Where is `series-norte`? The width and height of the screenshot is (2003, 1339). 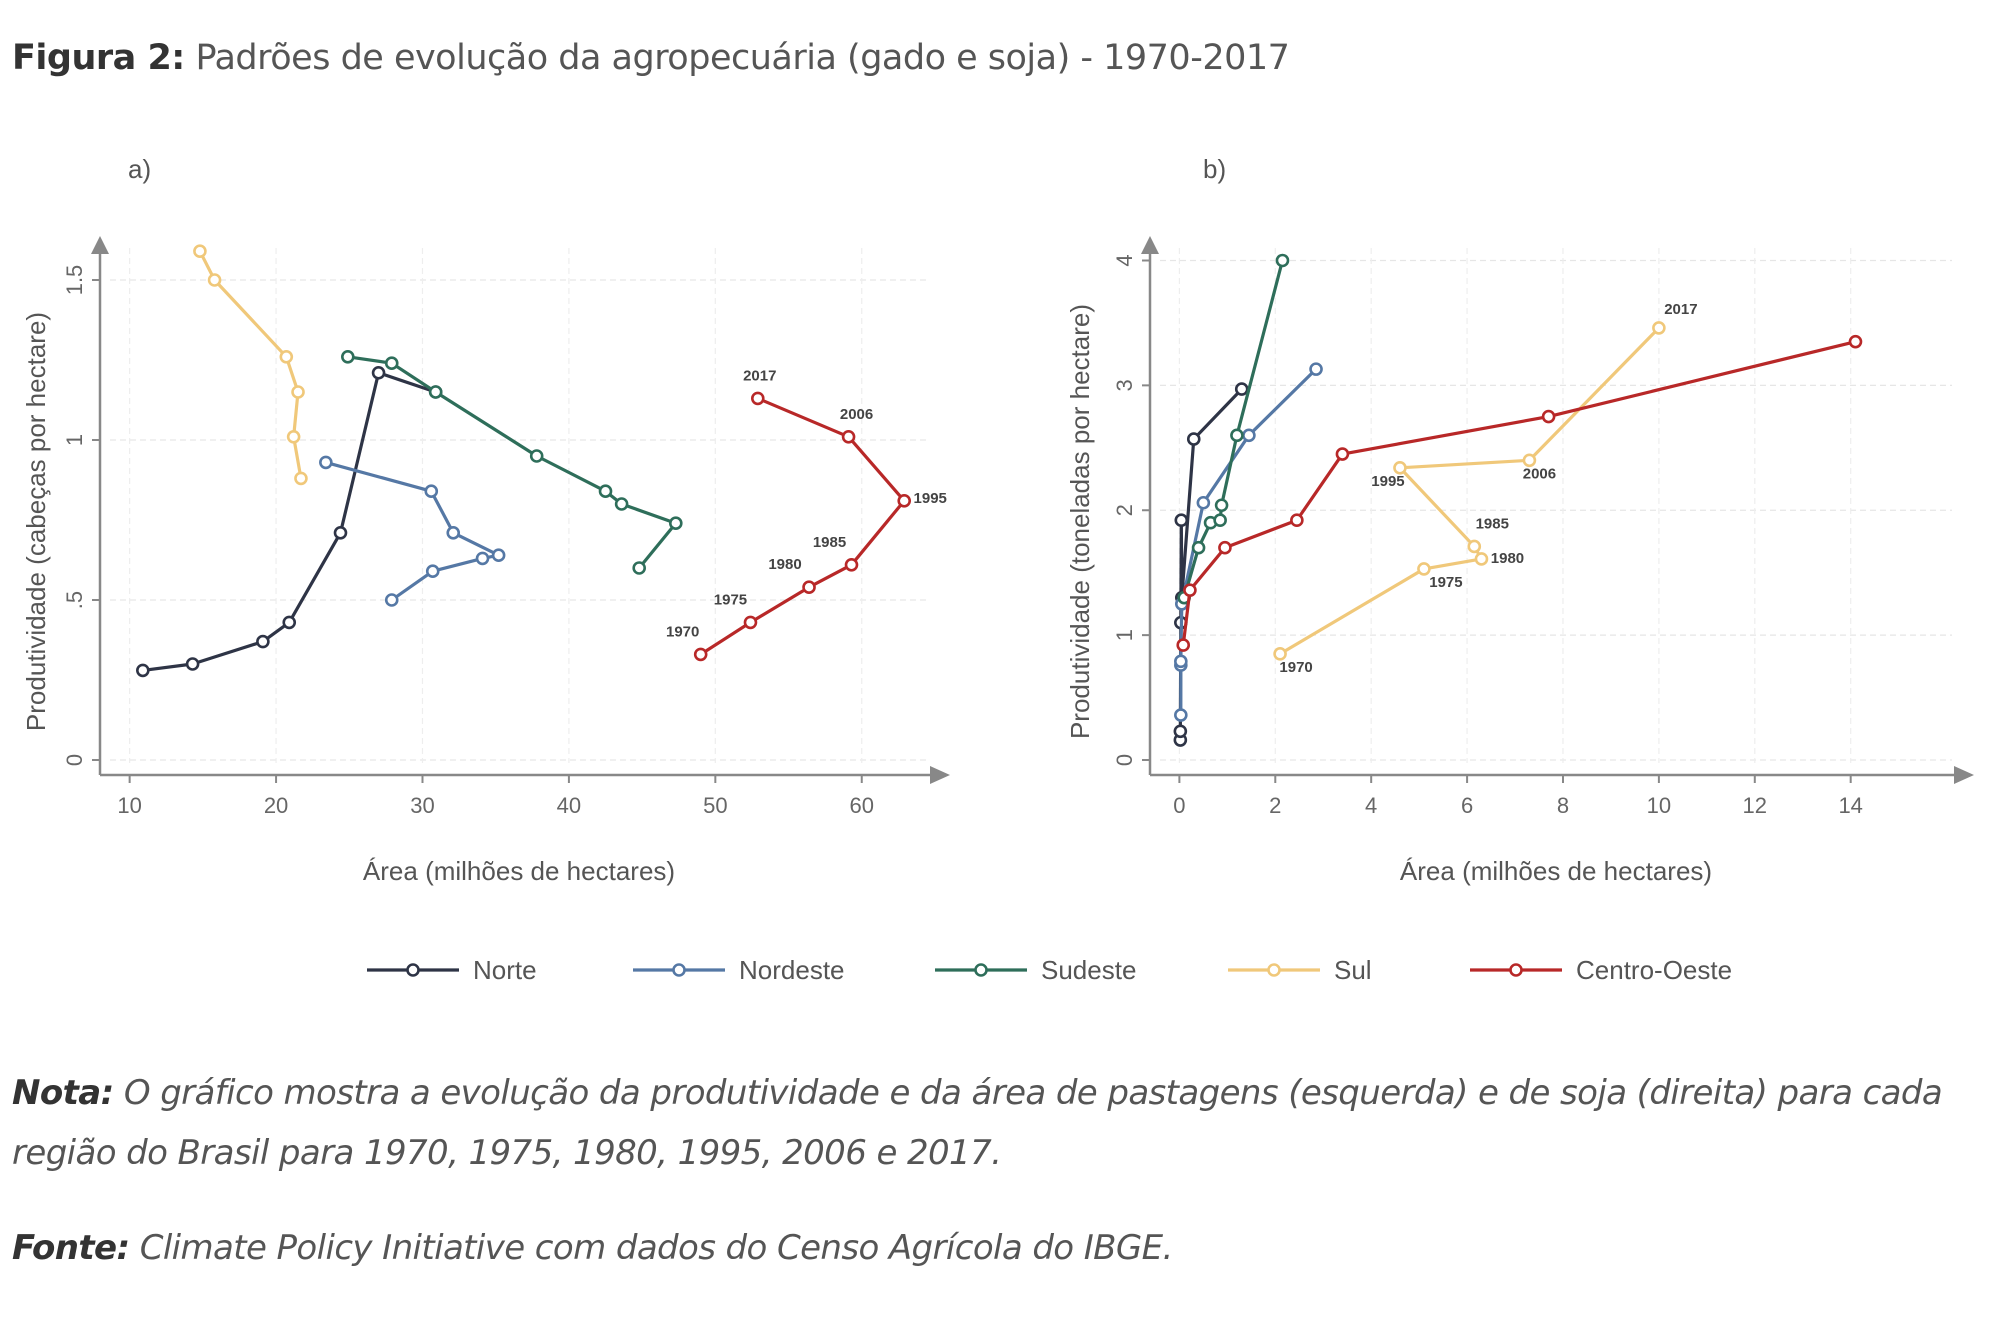 series-norte is located at coordinates (289, 521).